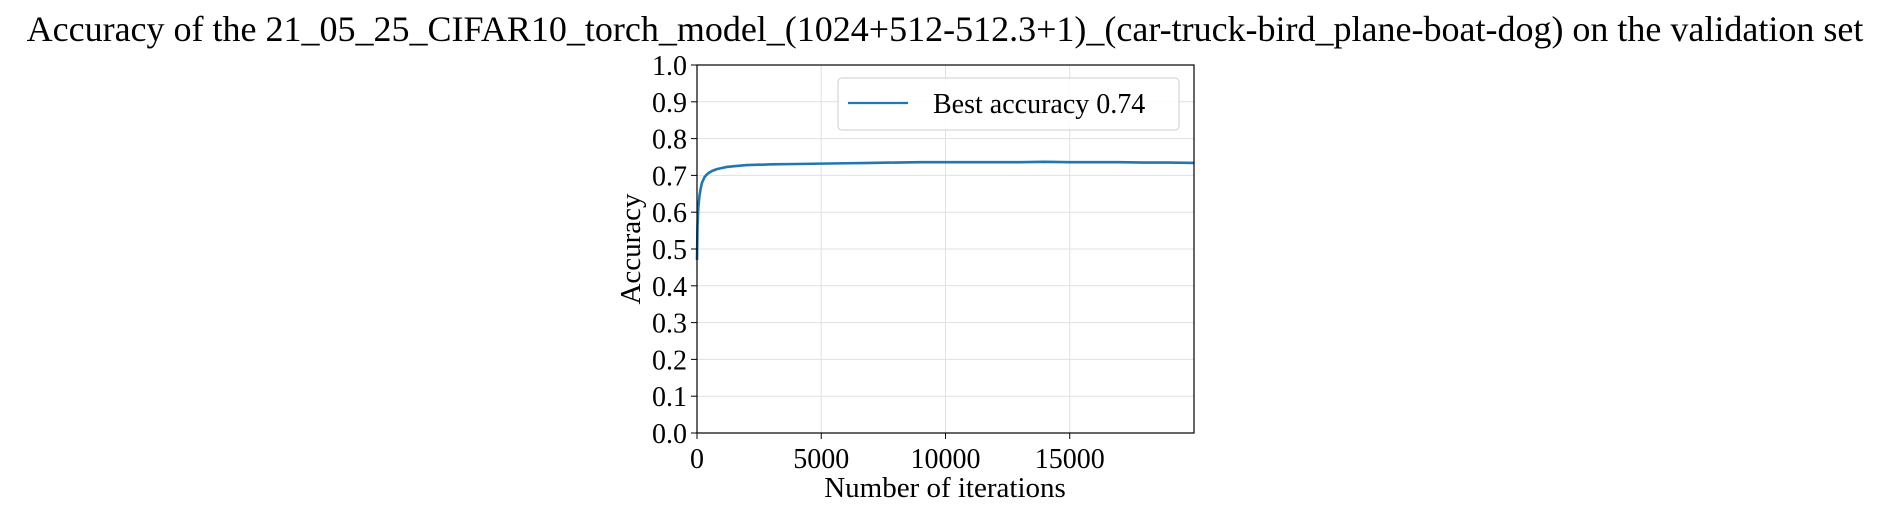 The width and height of the screenshot is (1890, 512). I want to click on y-tick-label: 0.5, so click(669, 250).